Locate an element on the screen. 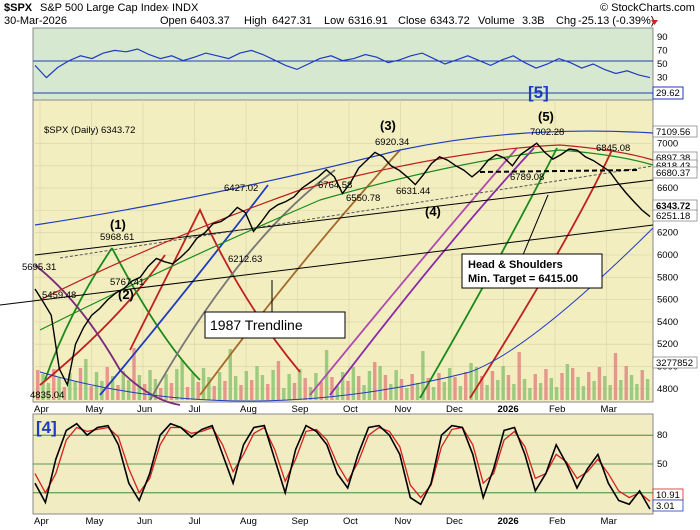  close-label: Close is located at coordinates (412, 21).